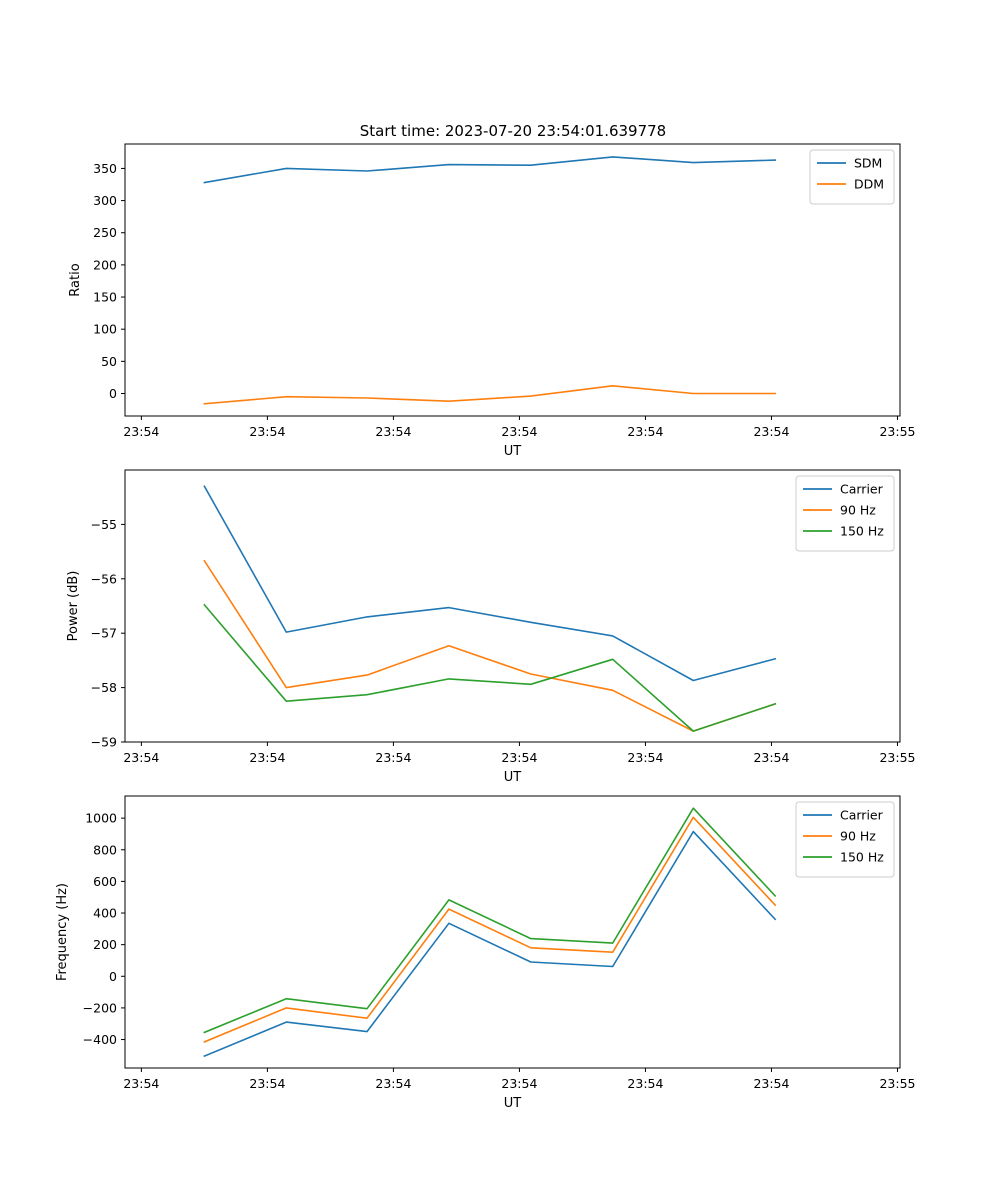  What do you see at coordinates (105, 849) in the screenshot?
I see `y-tick-label: 800` at bounding box center [105, 849].